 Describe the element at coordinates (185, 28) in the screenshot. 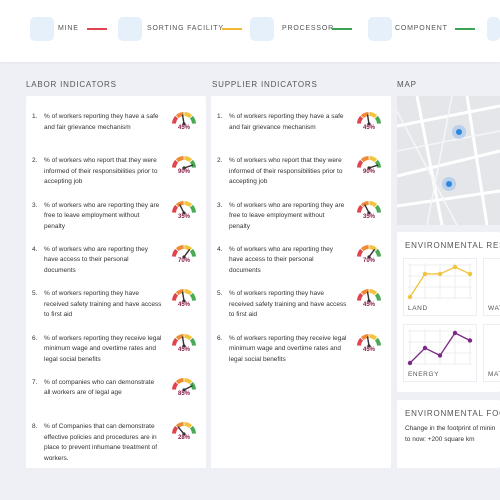

I see `nav-label: SORTING FACILITY` at that location.